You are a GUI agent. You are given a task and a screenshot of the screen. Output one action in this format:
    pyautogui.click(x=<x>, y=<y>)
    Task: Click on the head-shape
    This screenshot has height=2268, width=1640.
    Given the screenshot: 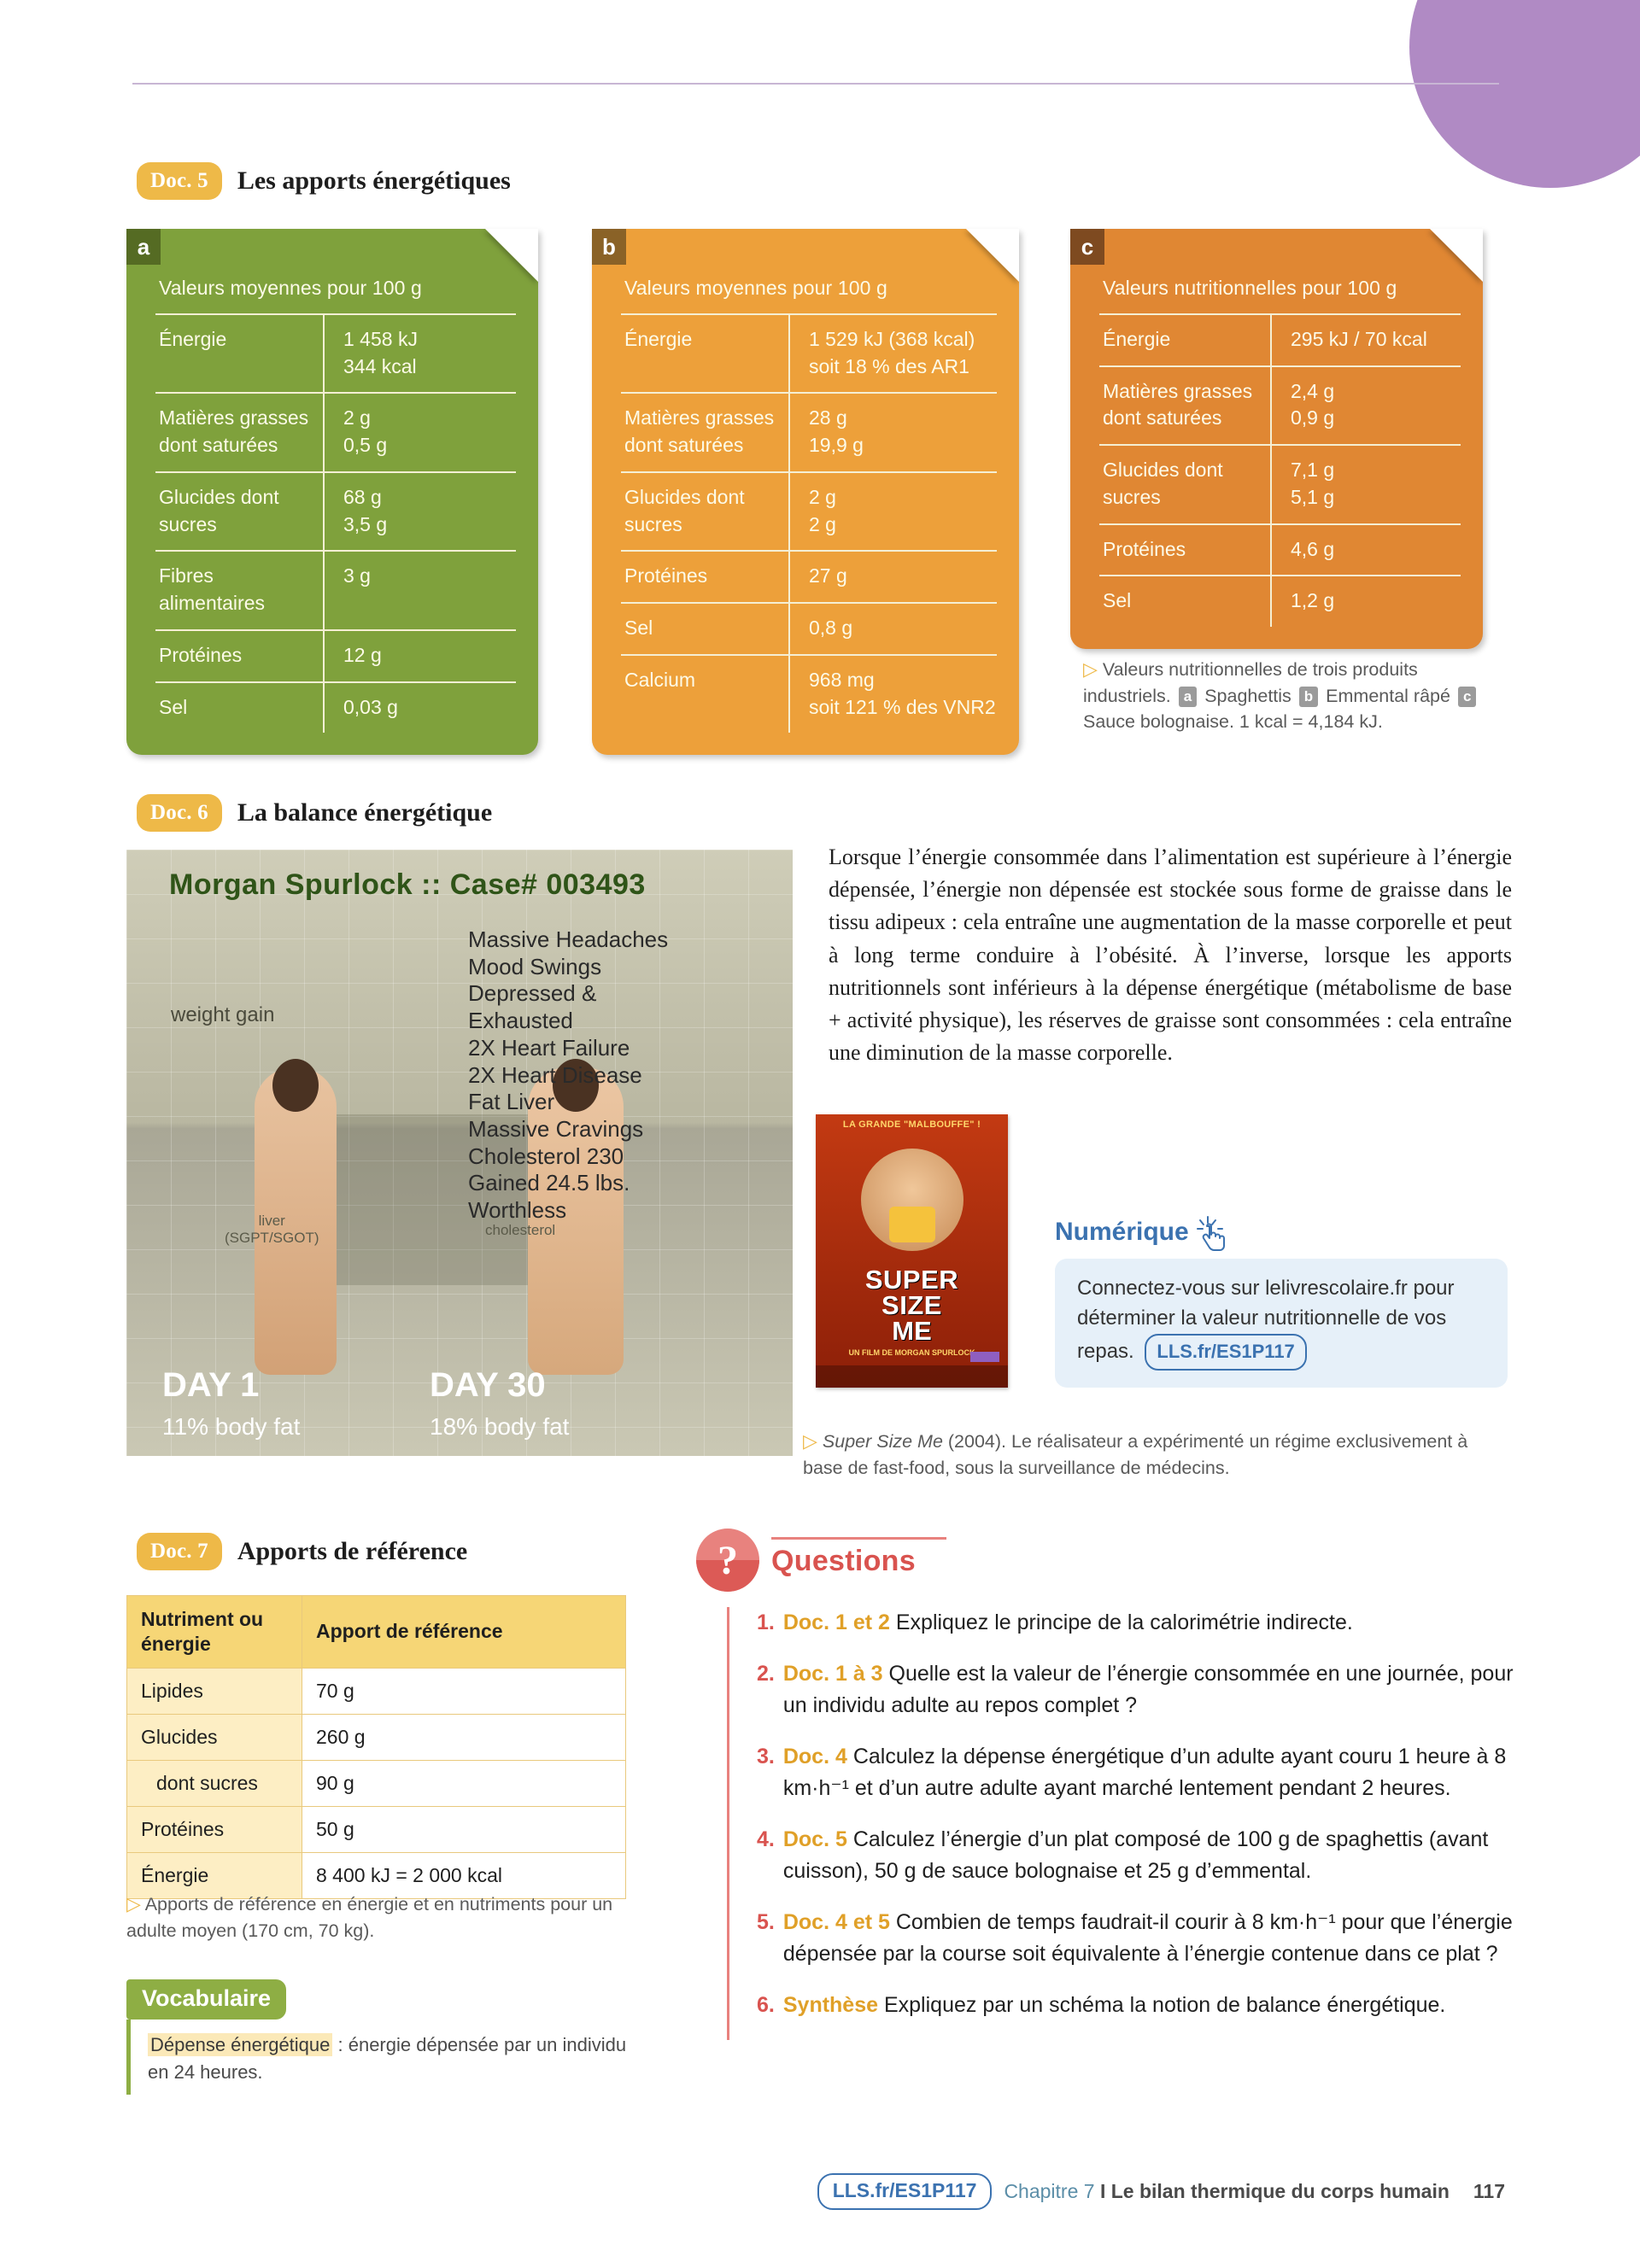 What is the action you would take?
    pyautogui.click(x=295, y=1085)
    